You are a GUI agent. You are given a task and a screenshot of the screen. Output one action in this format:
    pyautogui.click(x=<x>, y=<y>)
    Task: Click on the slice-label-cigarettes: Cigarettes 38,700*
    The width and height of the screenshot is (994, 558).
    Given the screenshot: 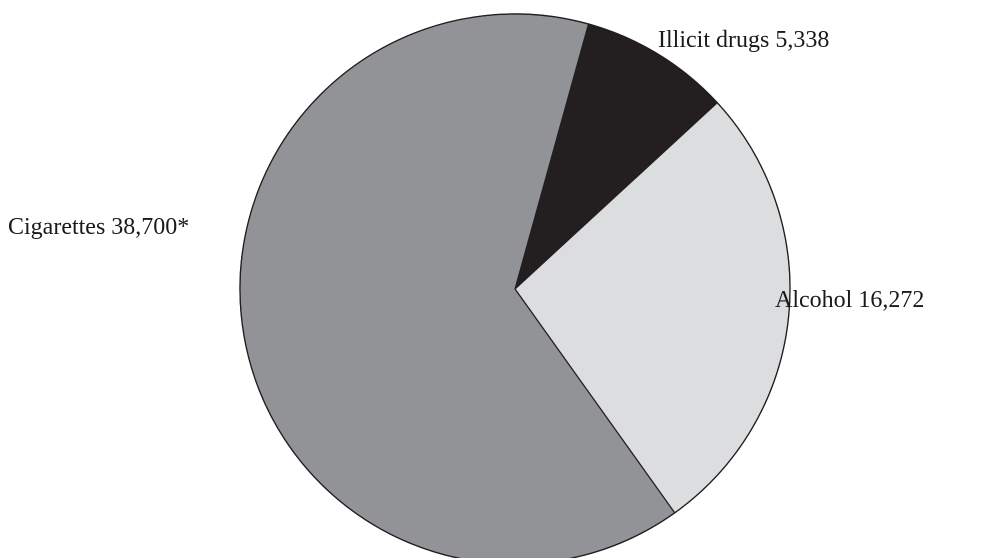 What is the action you would take?
    pyautogui.click(x=98, y=227)
    